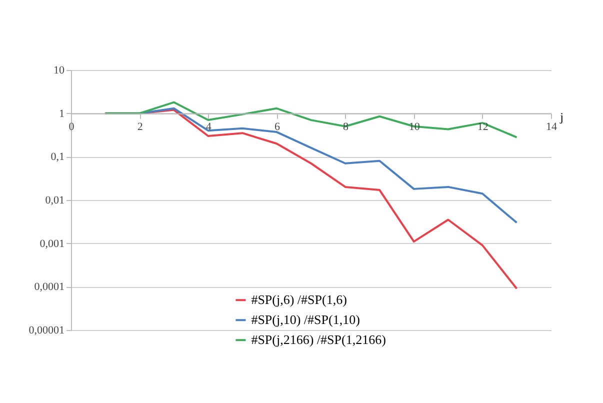 This screenshot has height=403, width=603. What do you see at coordinates (277, 126) in the screenshot?
I see `x-tick-label: 6` at bounding box center [277, 126].